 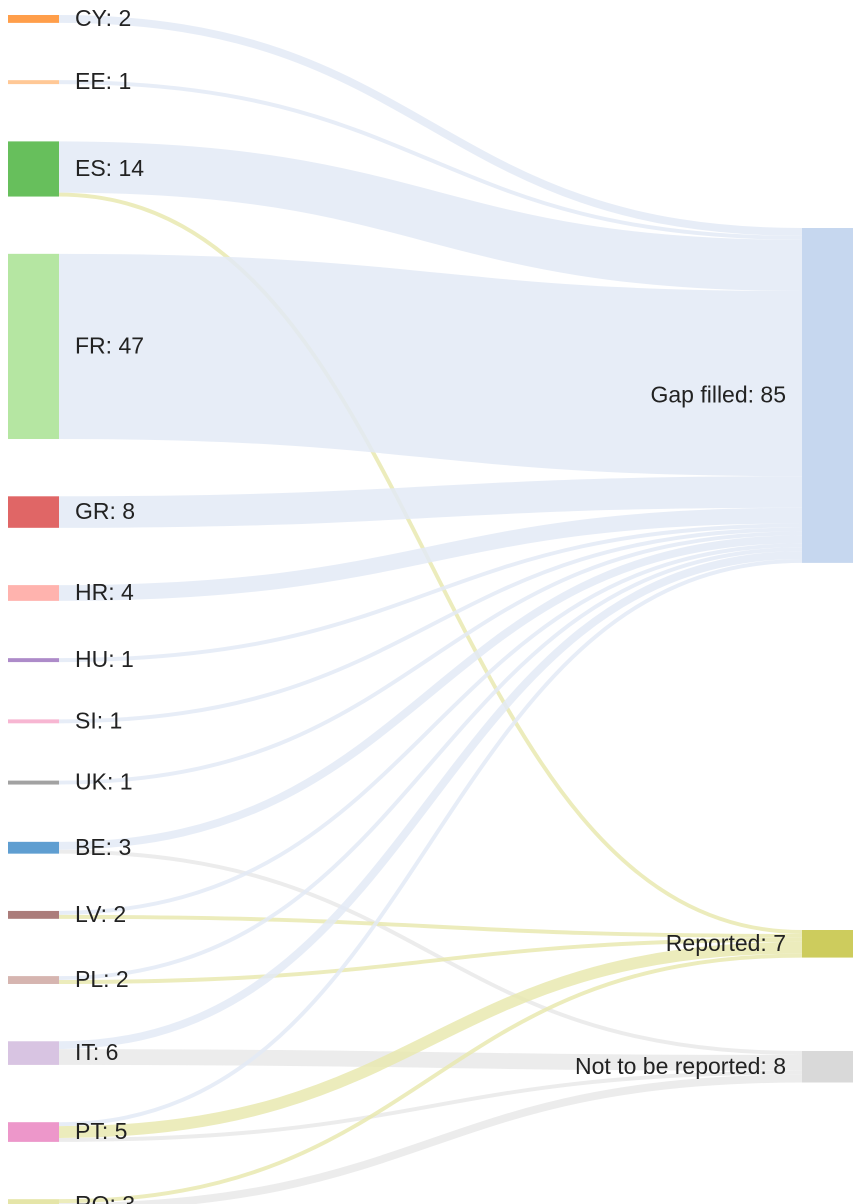 What do you see at coordinates (104, 592) in the screenshot?
I see `node-label: HR: 4` at bounding box center [104, 592].